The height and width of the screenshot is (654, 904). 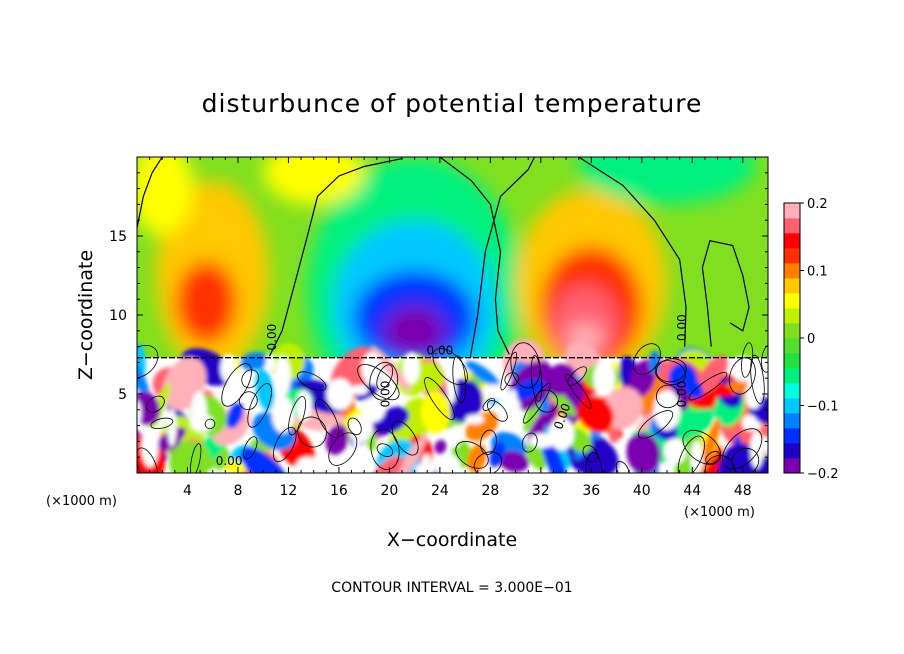 I want to click on x-tick-label-20: 20, so click(x=389, y=491).